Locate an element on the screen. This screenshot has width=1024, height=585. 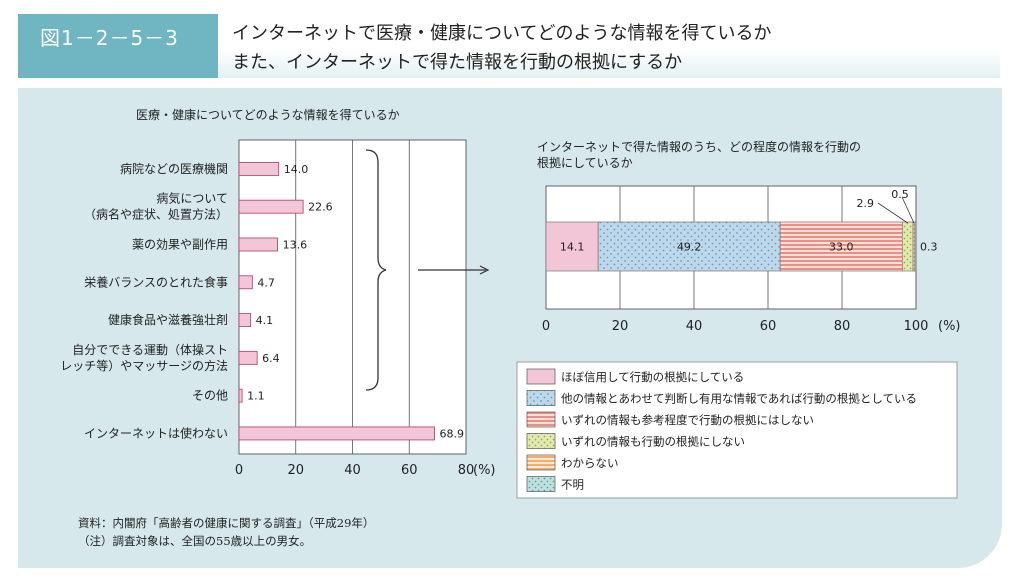
right-data-label: 33.0 is located at coordinates (841, 247).